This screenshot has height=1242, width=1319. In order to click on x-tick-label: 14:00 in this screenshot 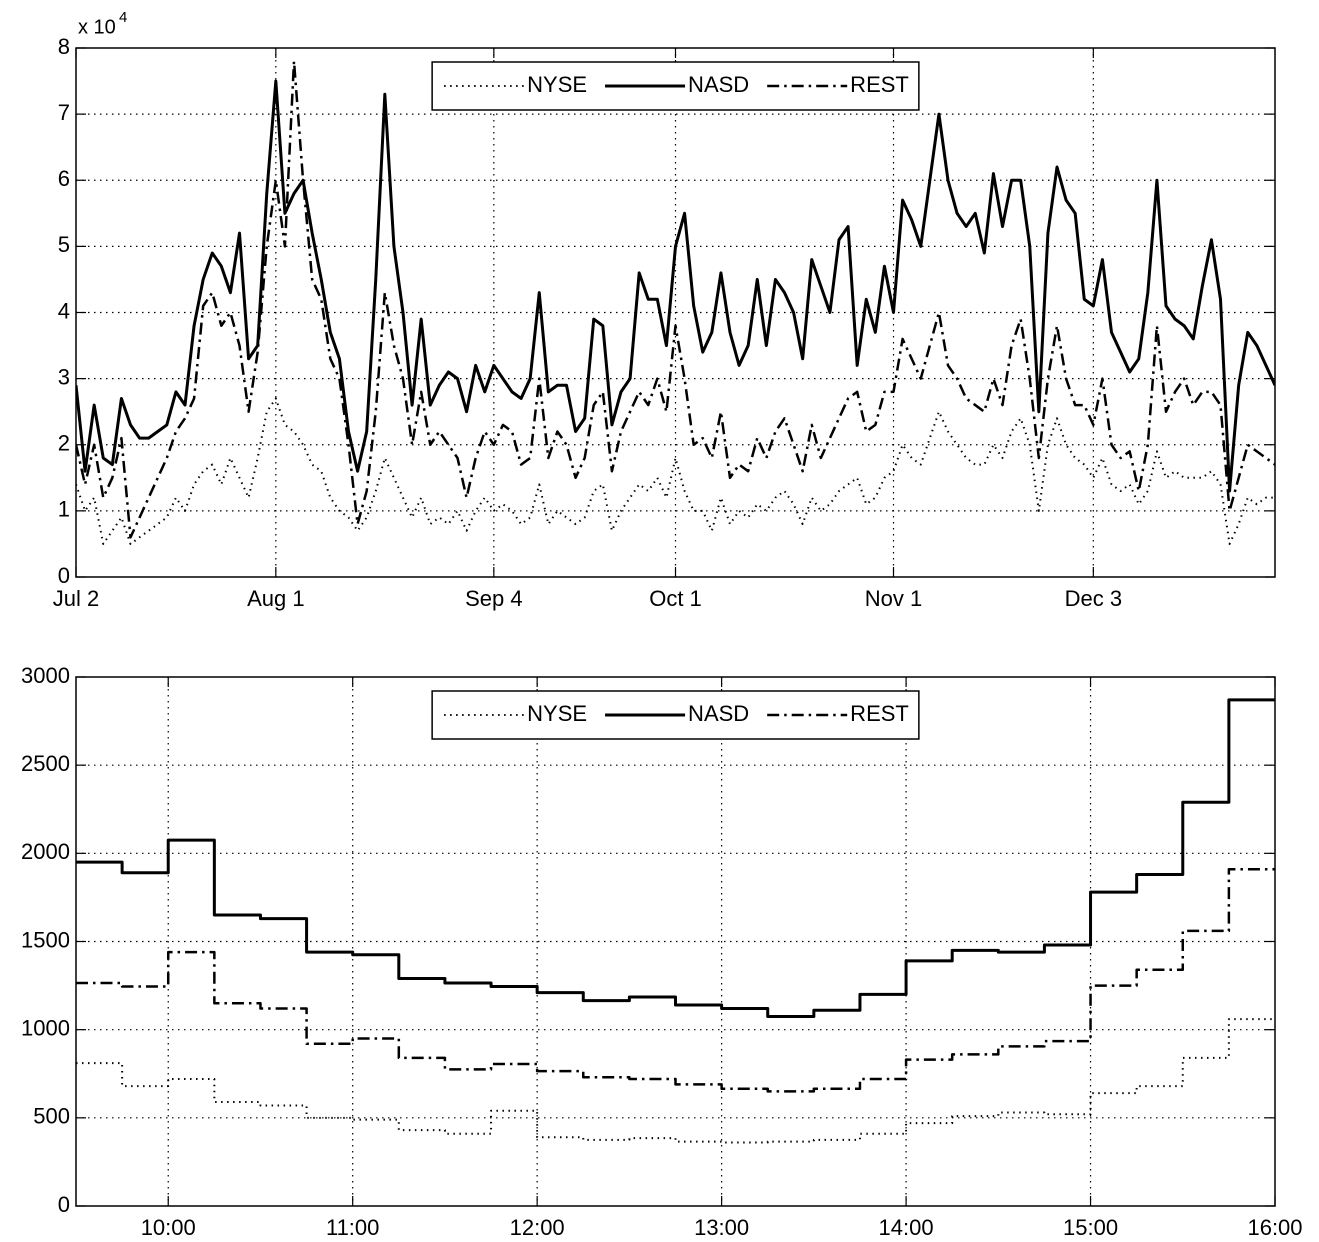, I will do `click(906, 1227)`.